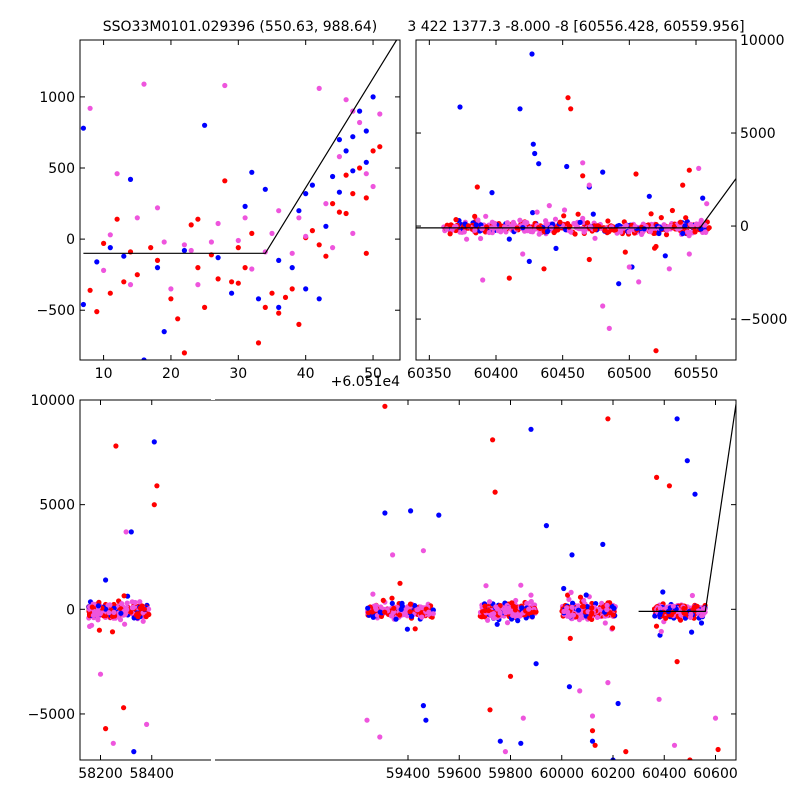 Image resolution: width=800 pixels, height=800 pixels. Describe the element at coordinates (56, 311) in the screenshot. I see `y-tick-label: −500` at that location.